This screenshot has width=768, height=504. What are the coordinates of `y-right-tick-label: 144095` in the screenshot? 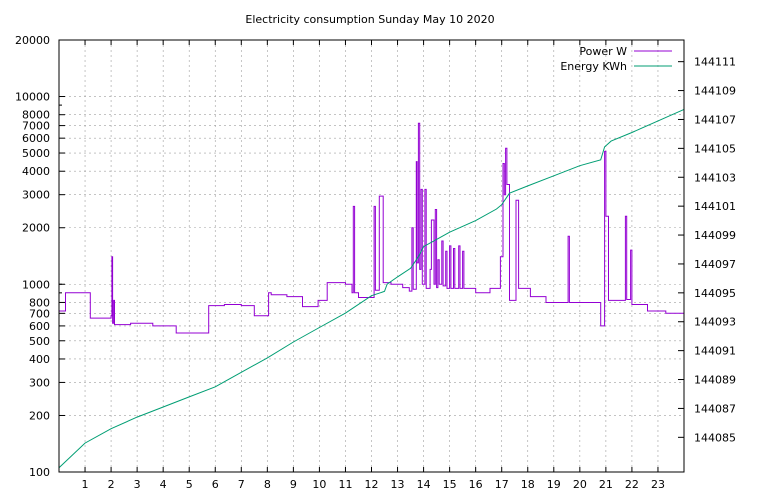 It's located at (715, 293).